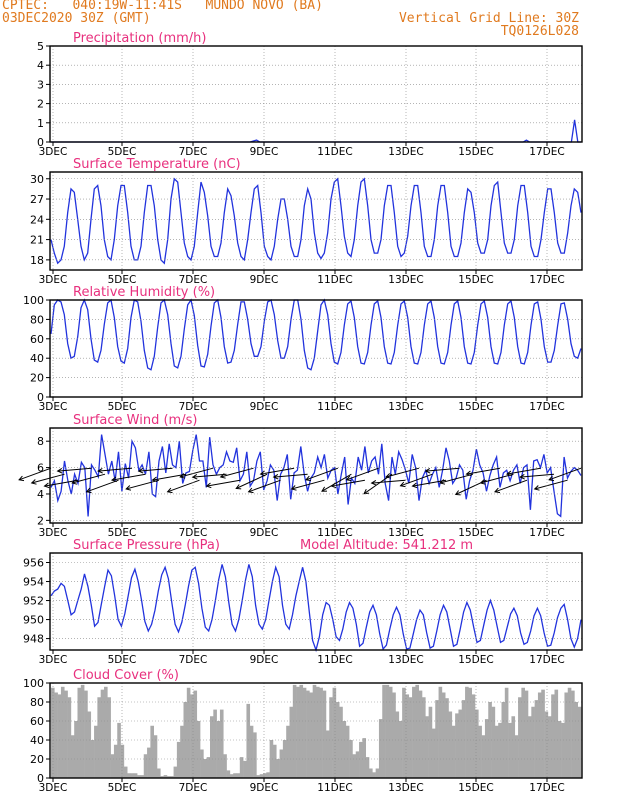 The image size is (618, 800). Describe the element at coordinates (126, 675) in the screenshot. I see `panel-title: Cloud Cover (%)` at that location.